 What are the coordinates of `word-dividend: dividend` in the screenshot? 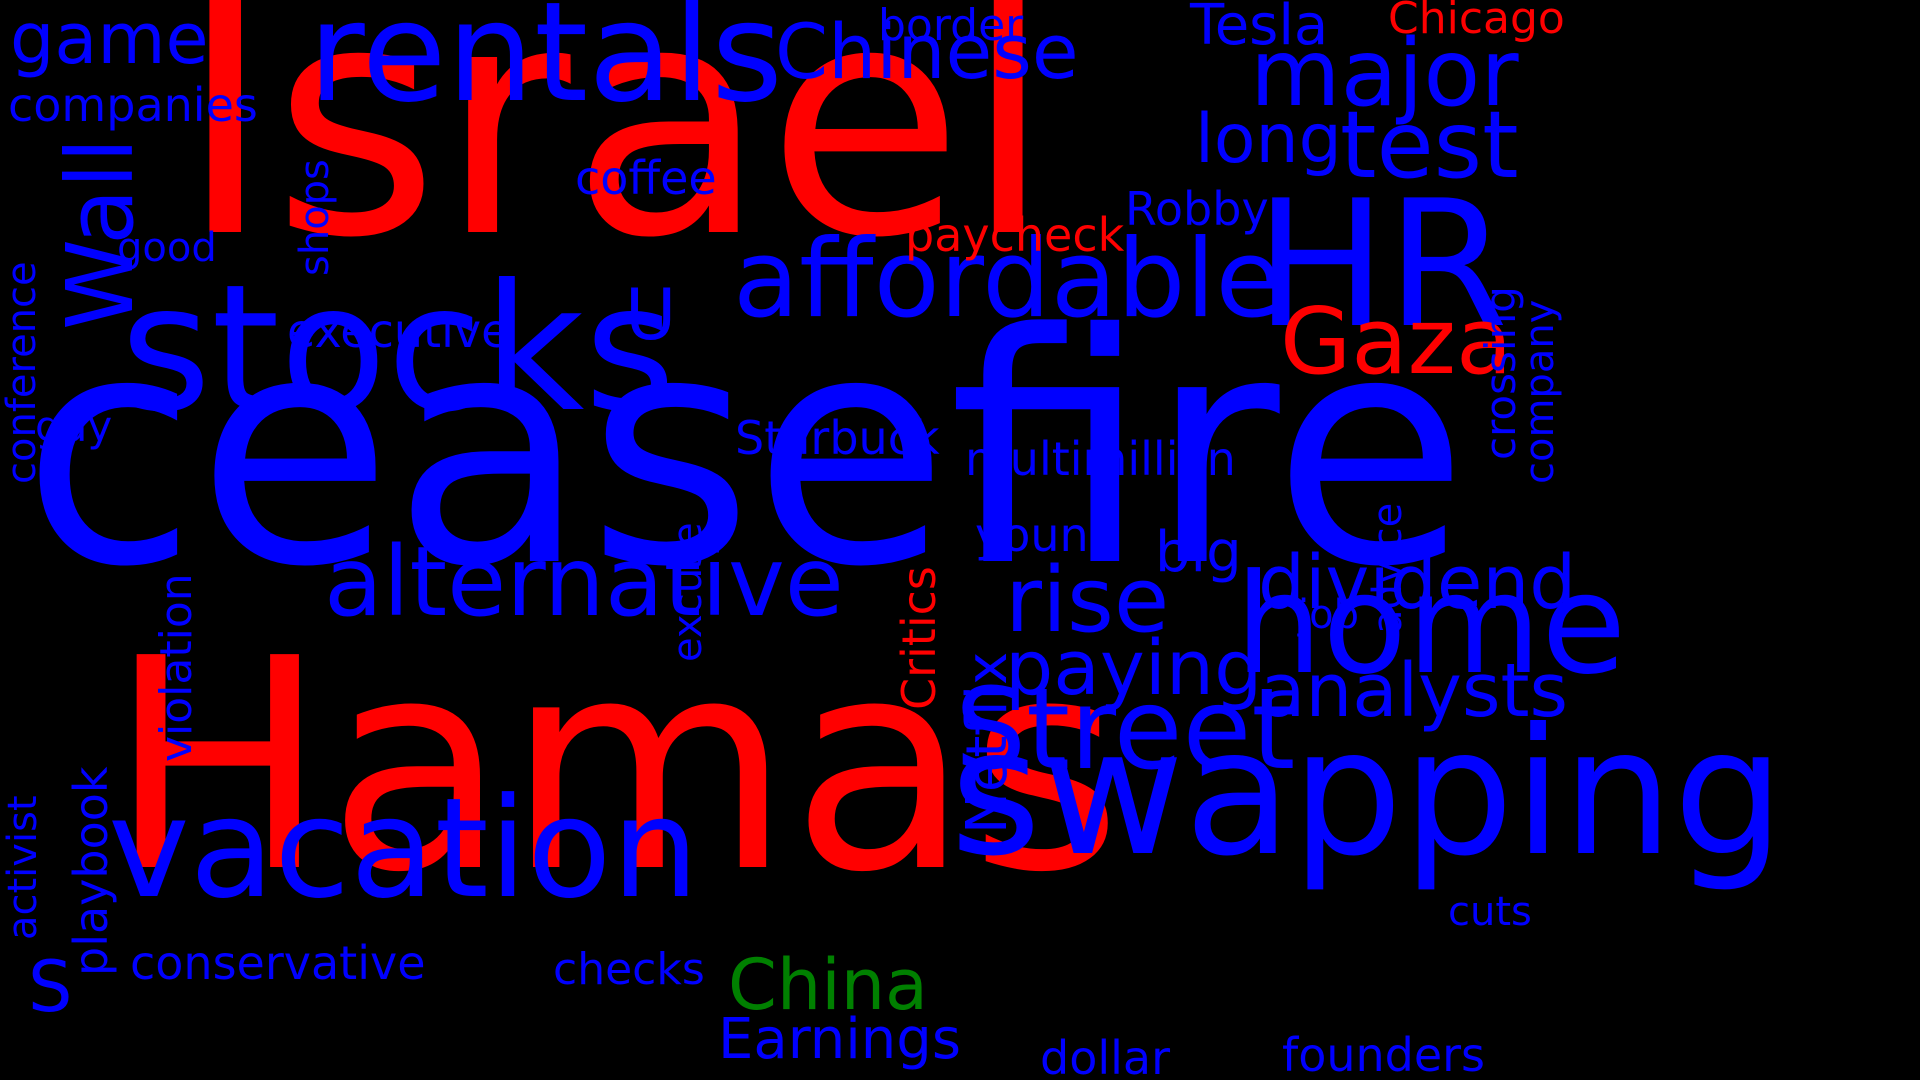 It's located at (1417, 583).